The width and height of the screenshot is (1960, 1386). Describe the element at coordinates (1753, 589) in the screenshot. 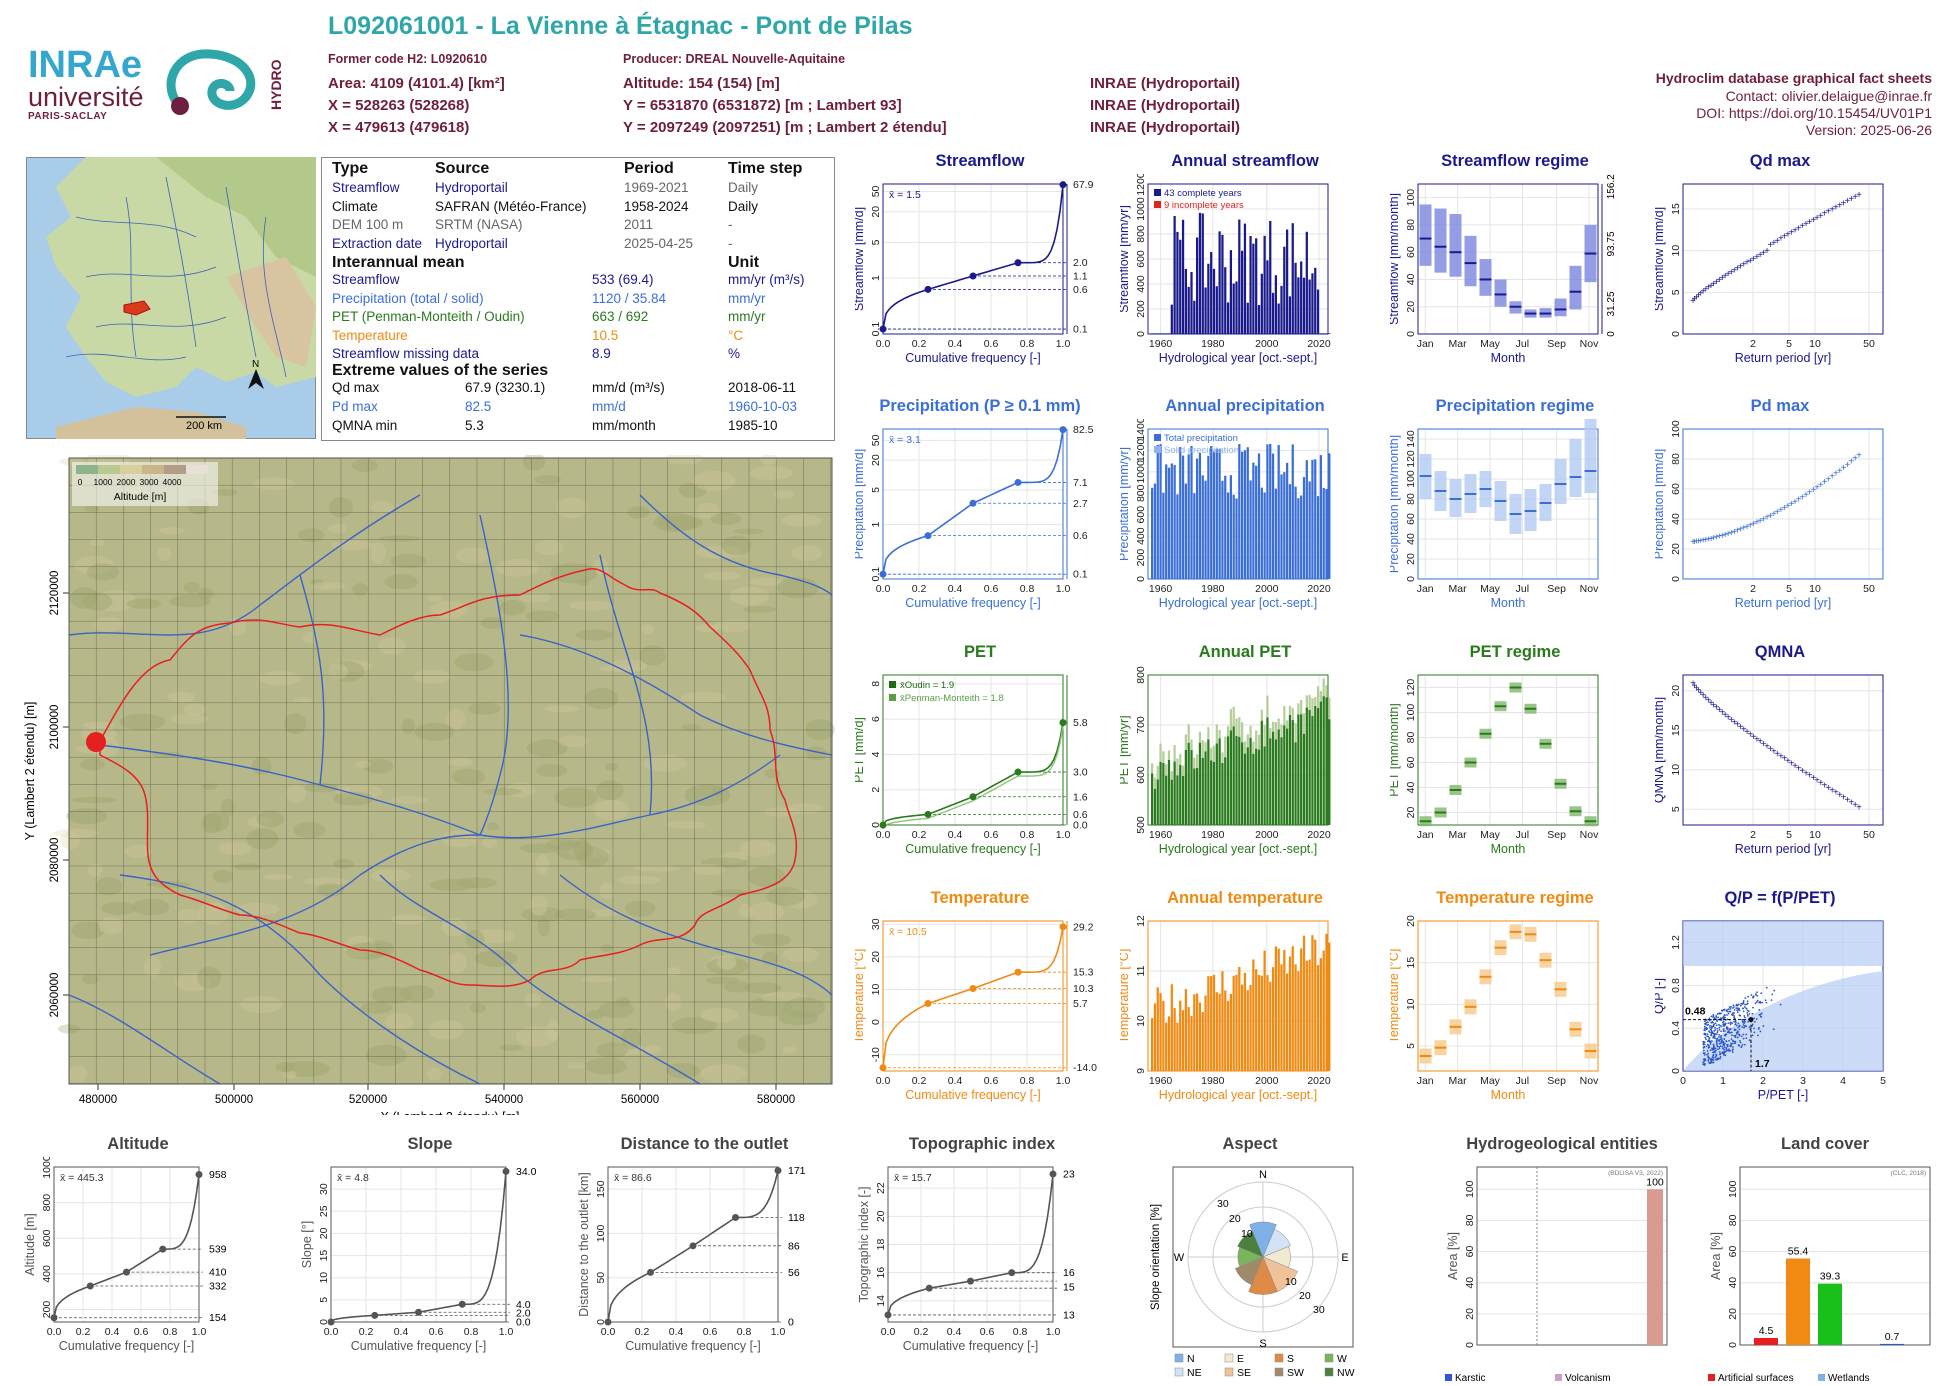

I see `x-tick: 2` at that location.